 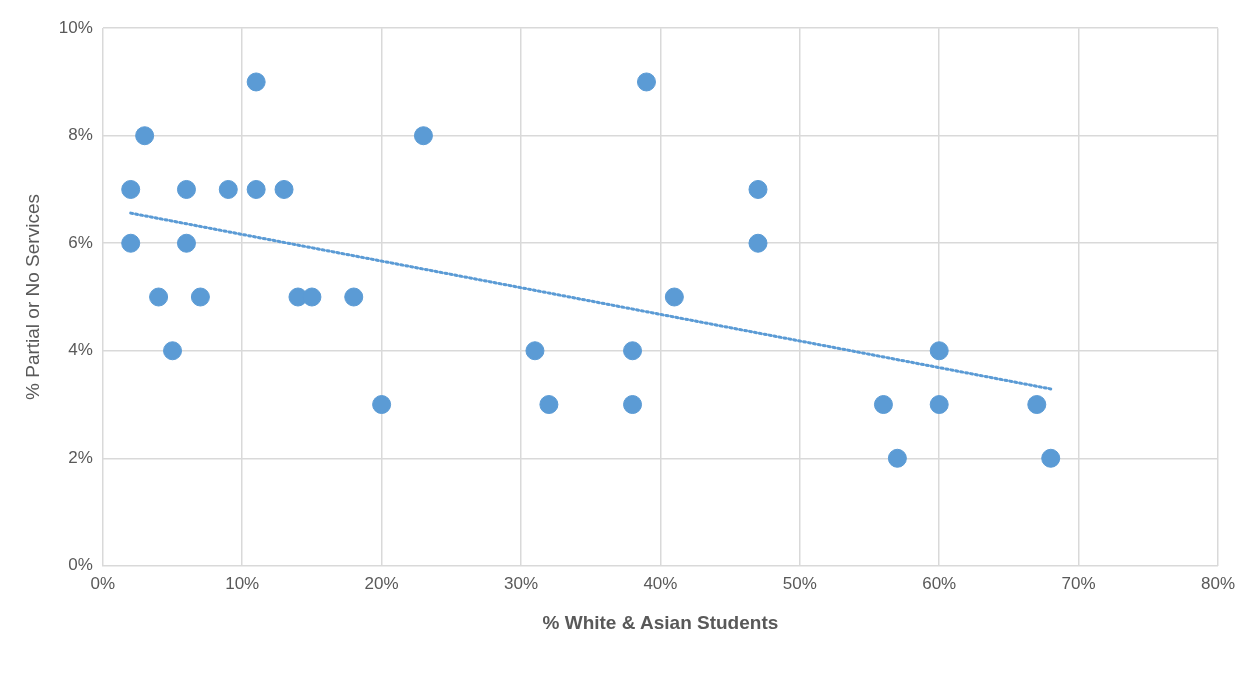 I want to click on x-tick-label: 40%, so click(x=660, y=583).